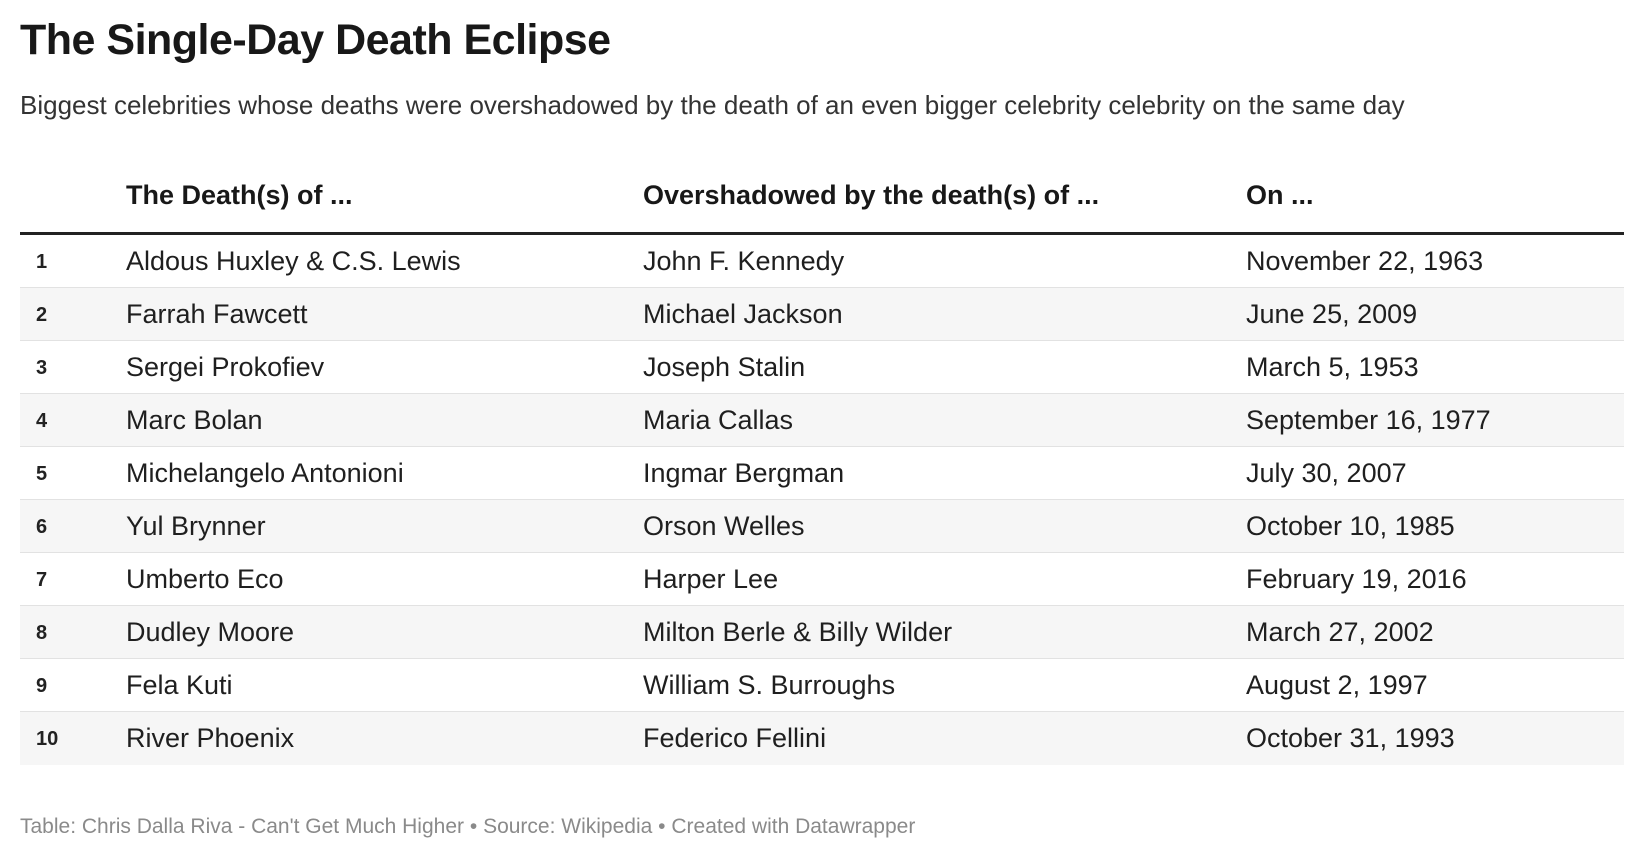 This screenshot has width=1640, height=860. I want to click on footer-created-with: Created with Datawrapper, so click(793, 826).